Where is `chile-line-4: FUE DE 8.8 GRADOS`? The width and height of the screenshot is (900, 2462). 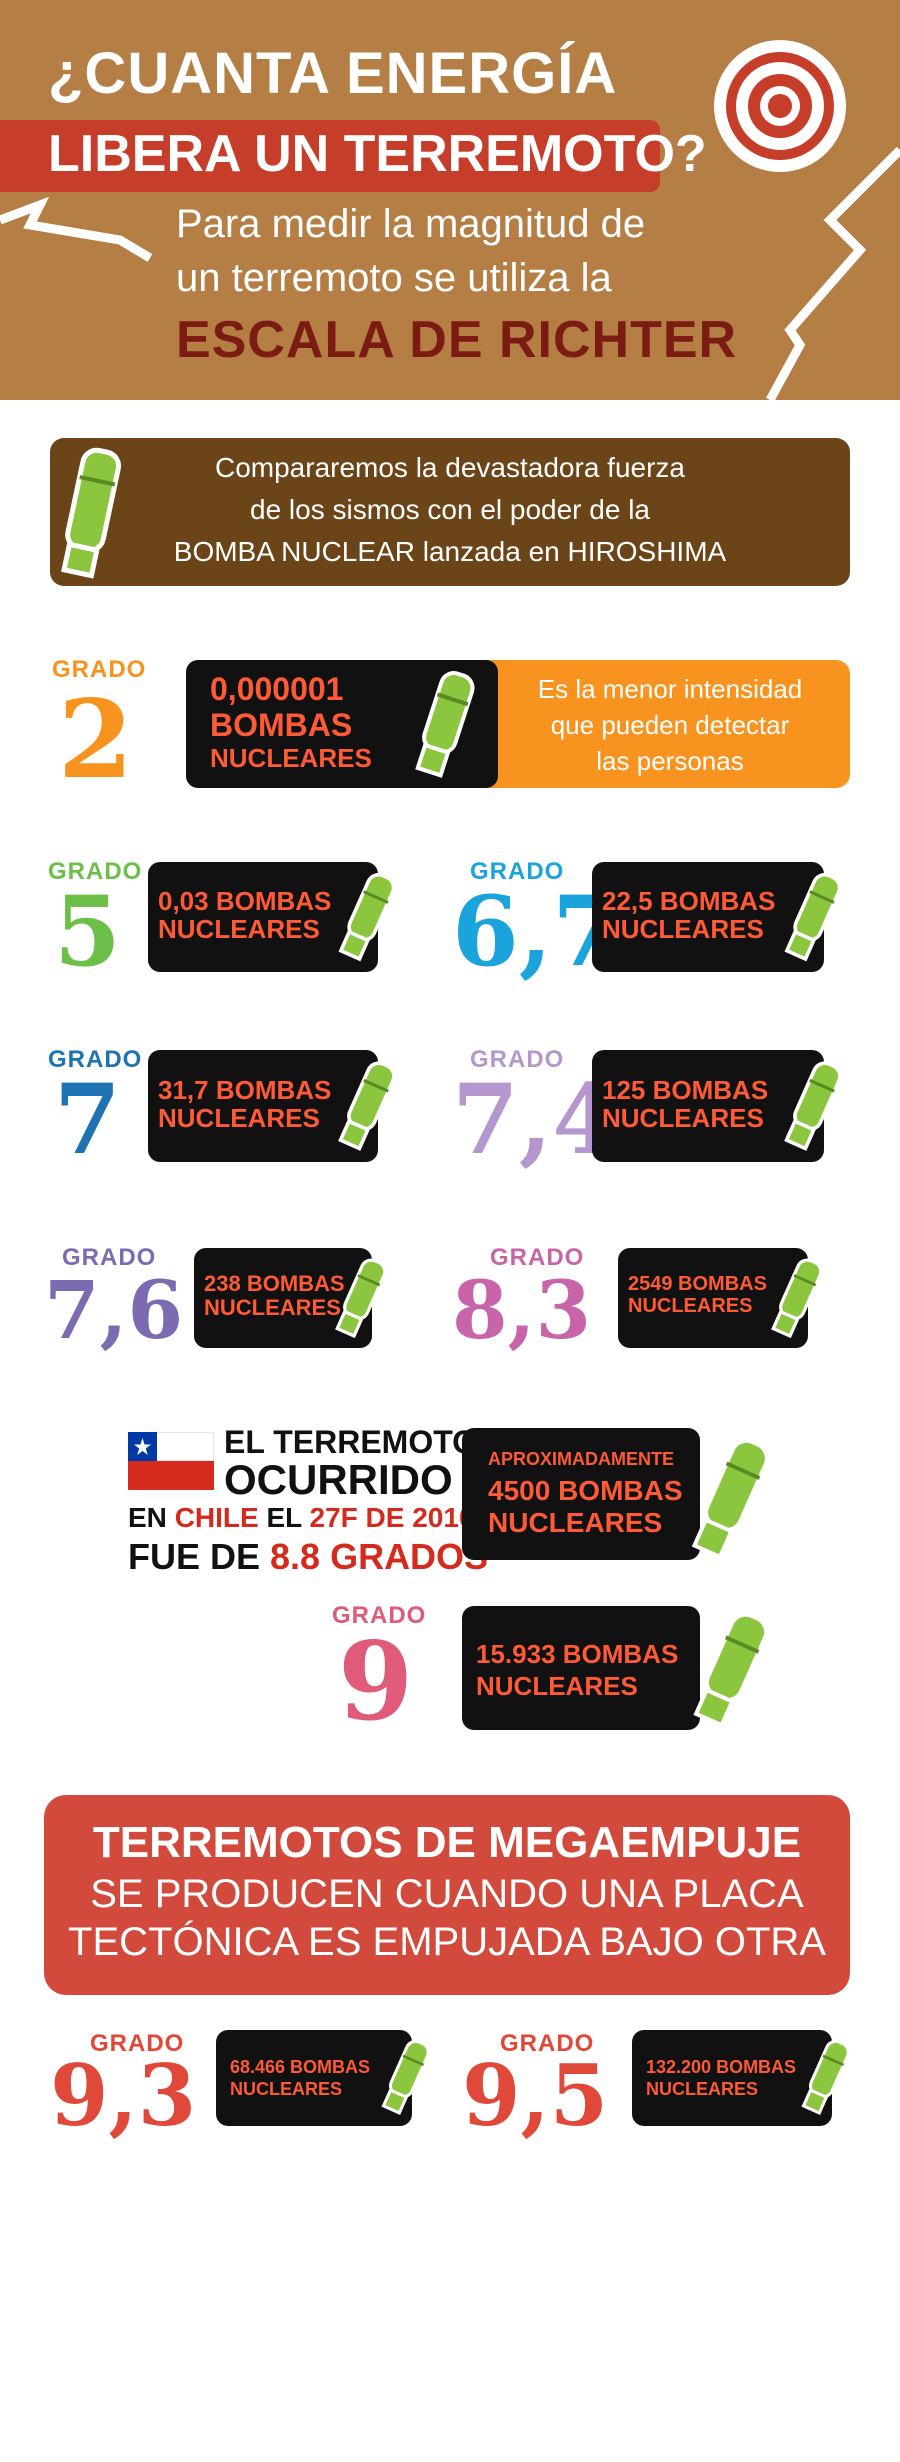
chile-line-4: FUE DE 8.8 GRADOS is located at coordinates (308, 1557).